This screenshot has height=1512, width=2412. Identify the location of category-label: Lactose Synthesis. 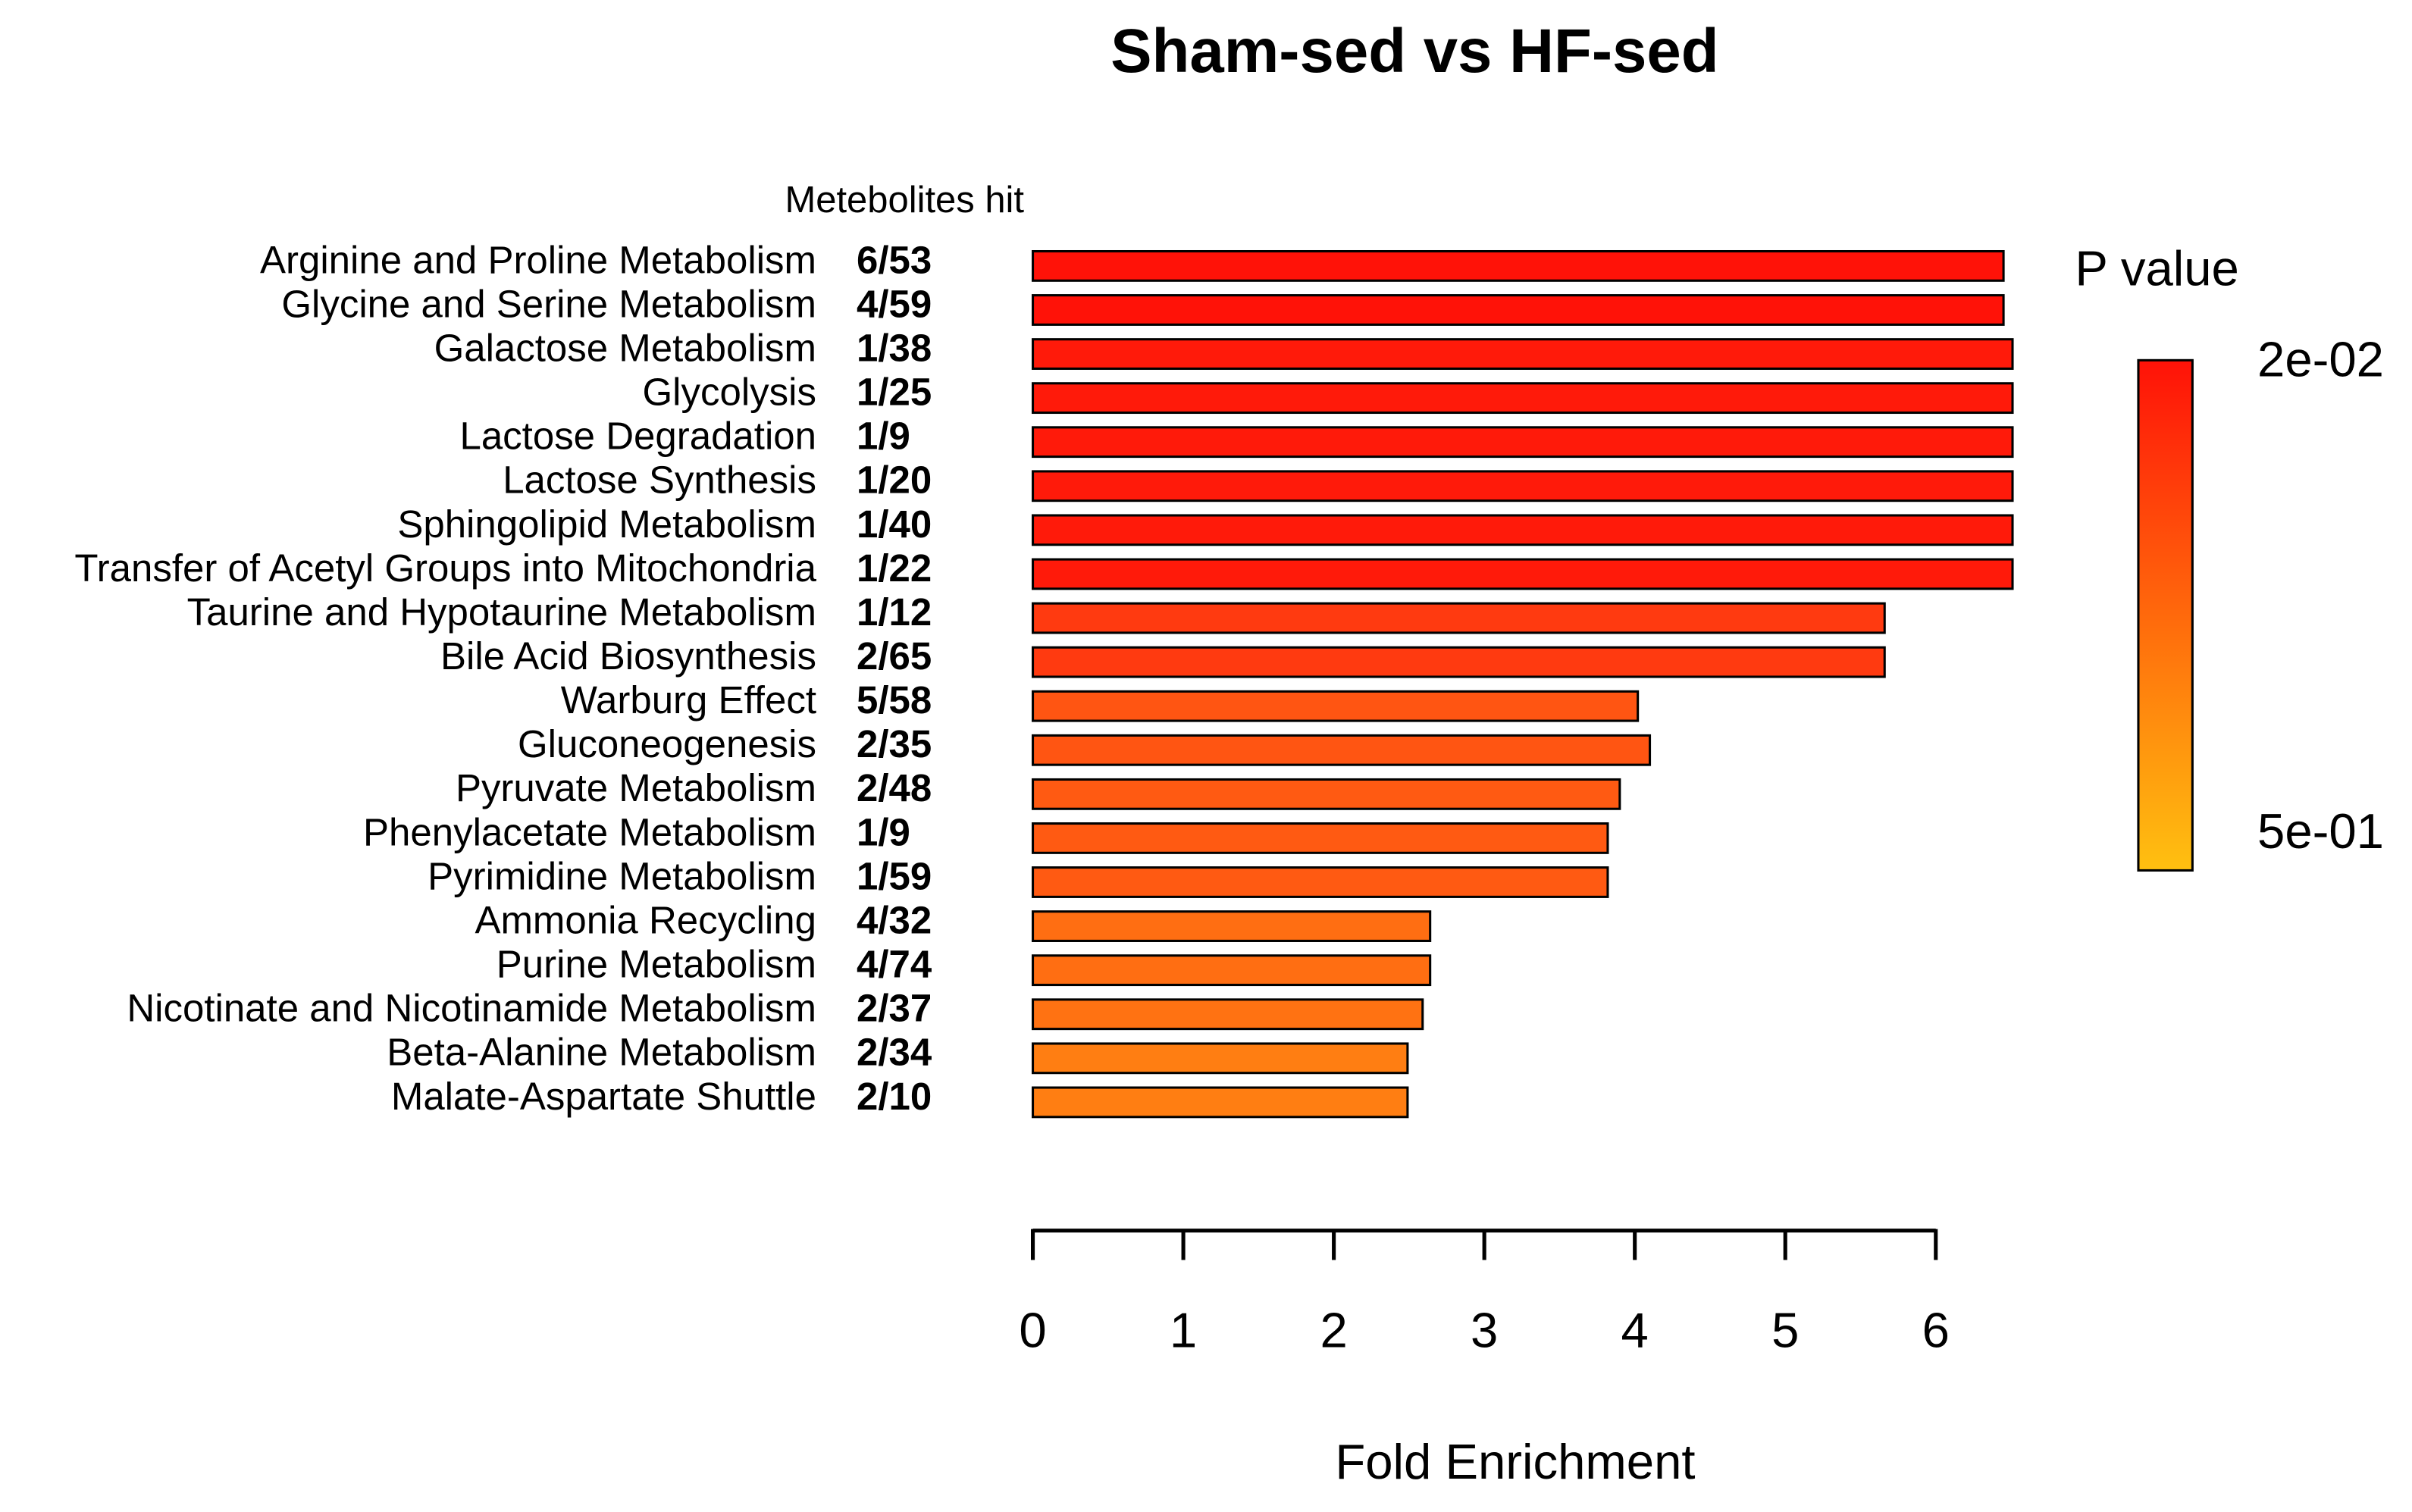
(659, 480).